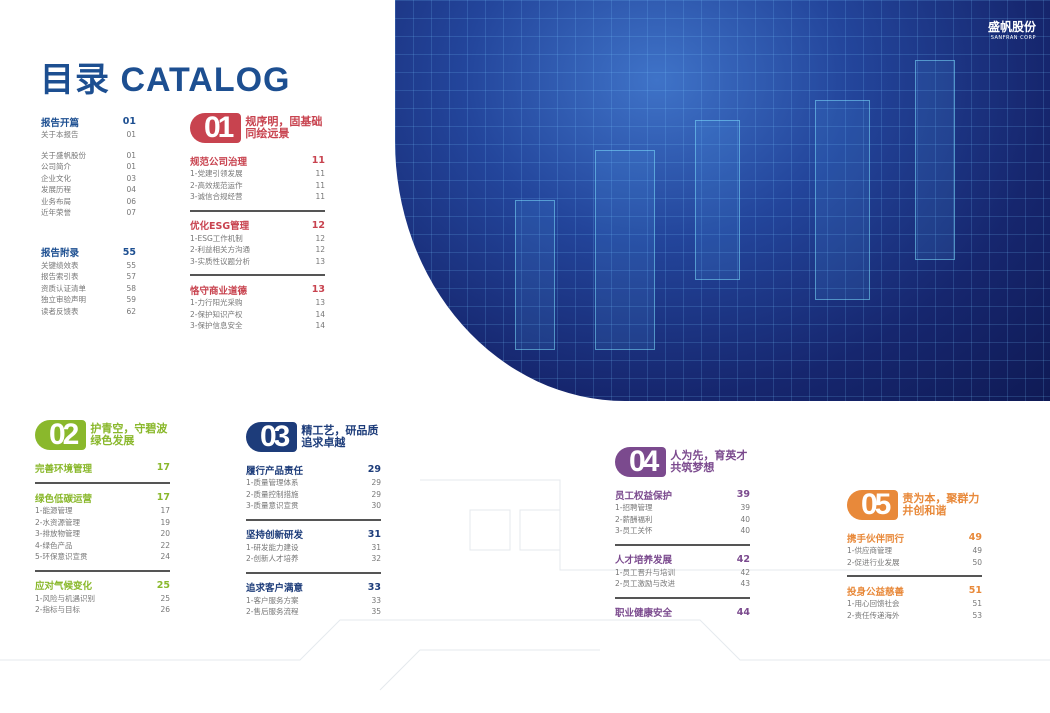  Describe the element at coordinates (102, 585) in the screenshot. I see `toc-heading: 应对气候变化 25` at that location.